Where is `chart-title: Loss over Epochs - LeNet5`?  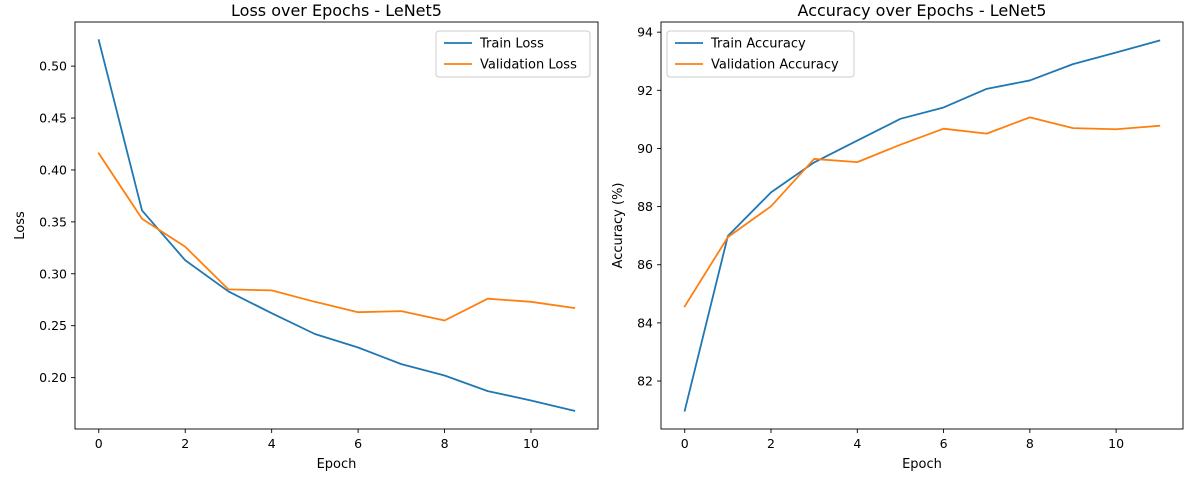
chart-title: Loss over Epochs - LeNet5 is located at coordinates (336, 10).